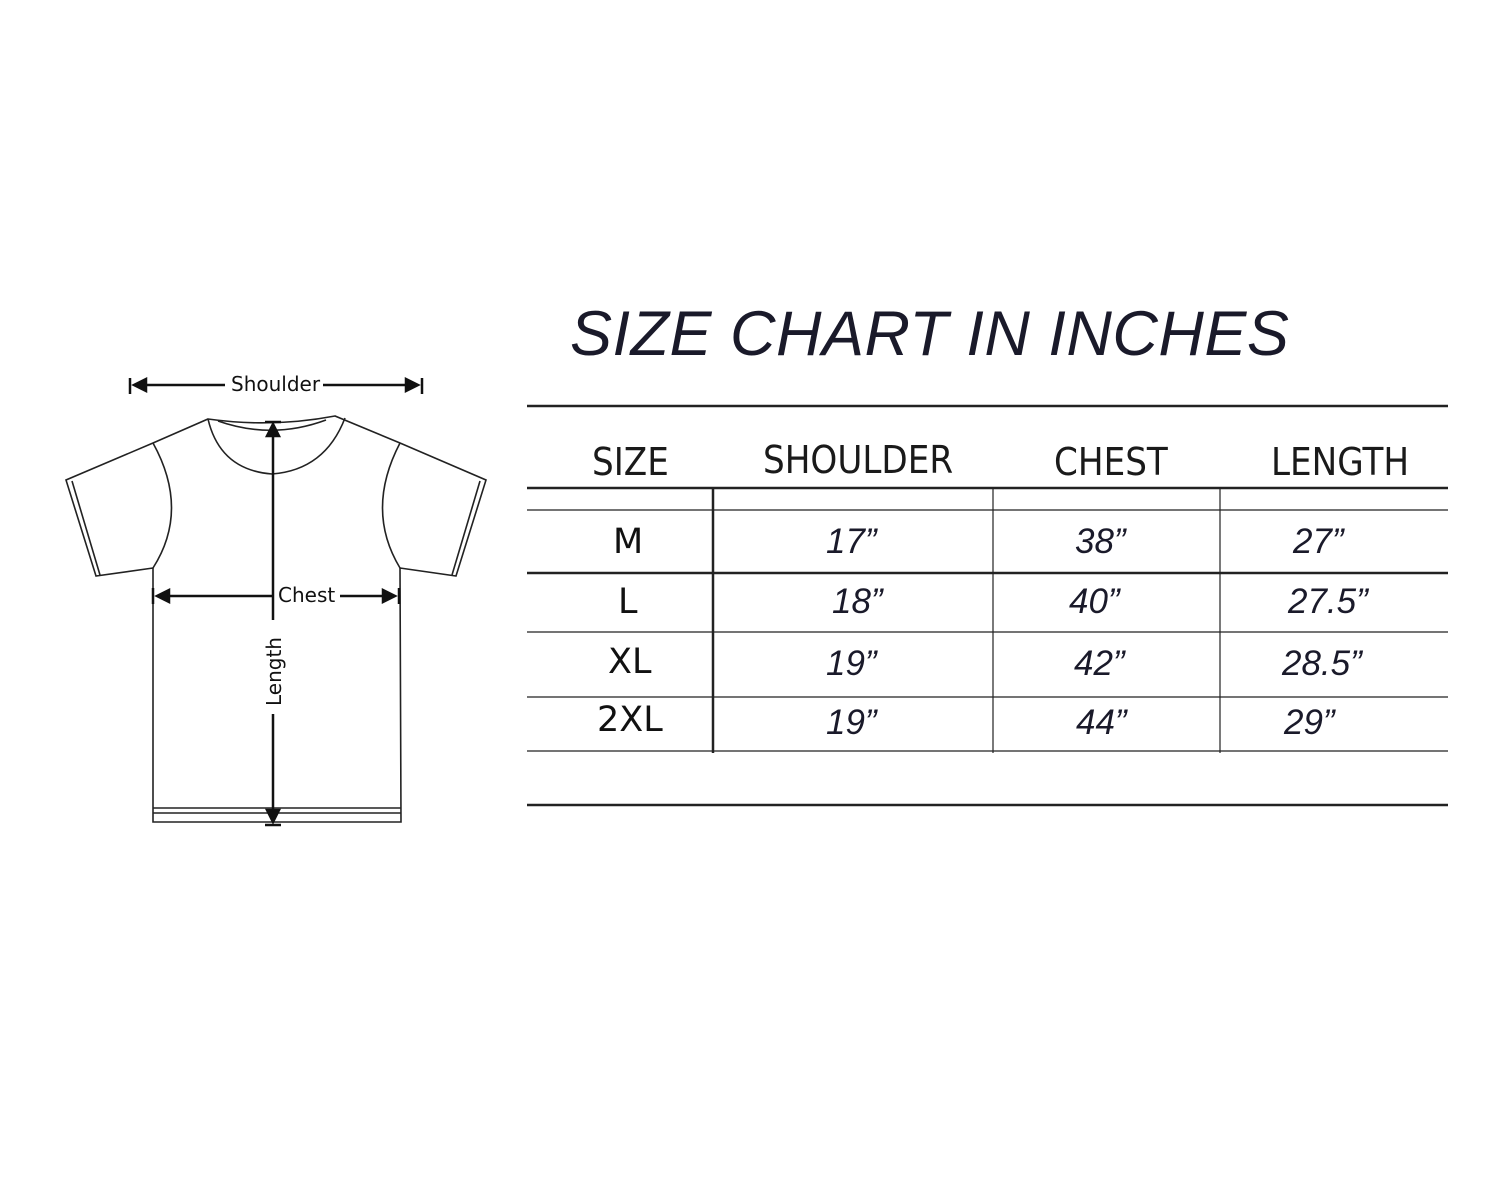 The image size is (1500, 1199). I want to click on tshirt-outline, so click(276, 619).